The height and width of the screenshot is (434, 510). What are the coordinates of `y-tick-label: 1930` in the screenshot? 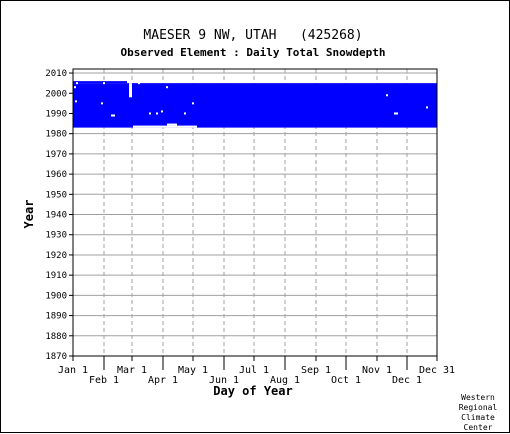 It's located at (56, 236).